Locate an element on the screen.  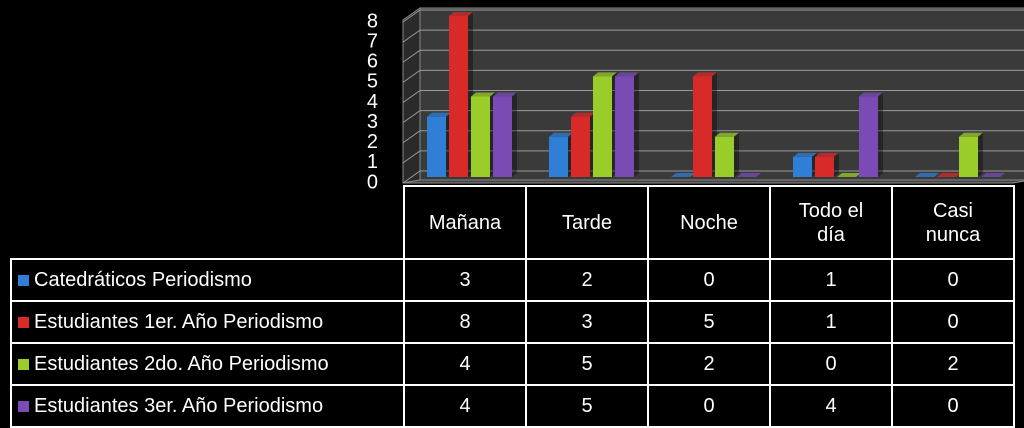
category-header: Tarde is located at coordinates (587, 222).